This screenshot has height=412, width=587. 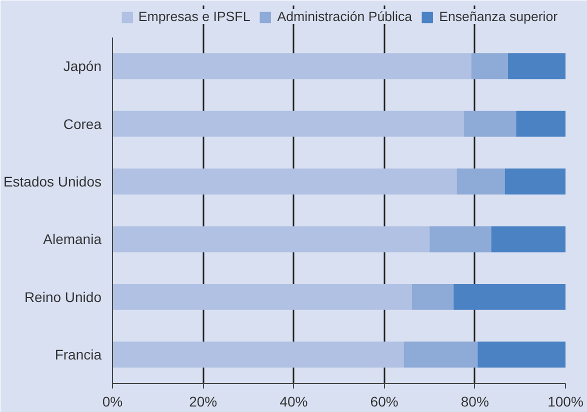 What do you see at coordinates (203, 402) in the screenshot?
I see `x-tick-label: 20%` at bounding box center [203, 402].